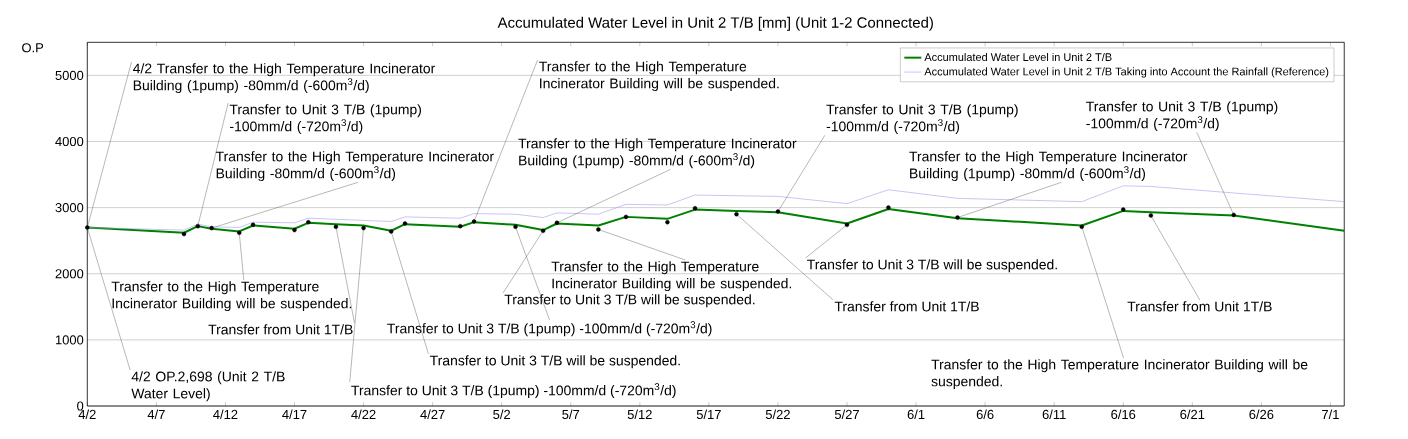 This screenshot has width=1408, height=439. I want to click on x-tick-label: 5/2, so click(502, 414).